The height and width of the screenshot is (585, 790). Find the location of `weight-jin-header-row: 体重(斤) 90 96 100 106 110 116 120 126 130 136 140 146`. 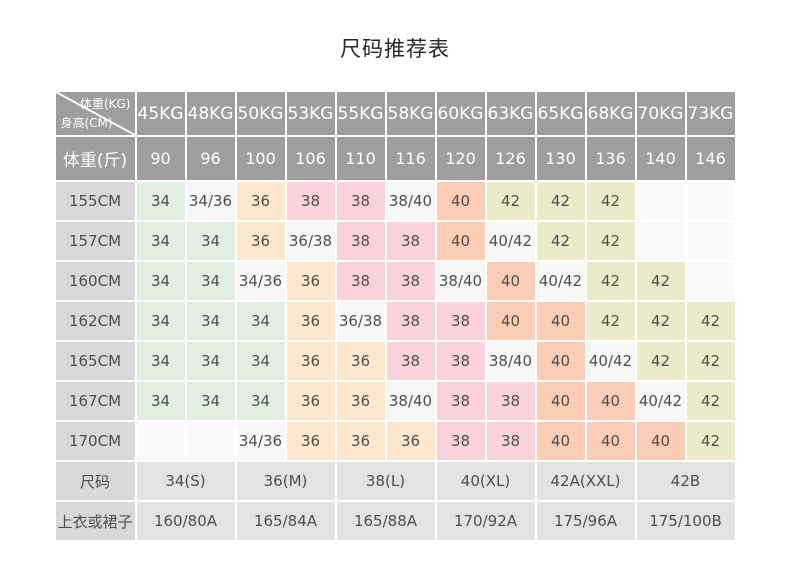

weight-jin-header-row: 体重(斤) 90 96 100 106 110 116 120 126 130 136 140 146 is located at coordinates (395, 158).